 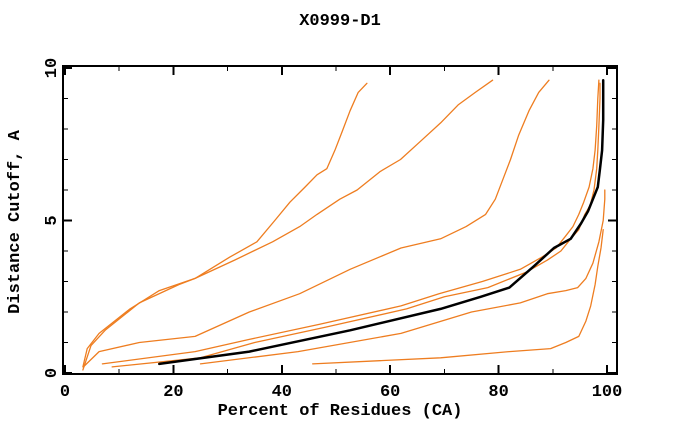 What do you see at coordinates (340, 21) in the screenshot?
I see `chart-title: X0999-D1` at bounding box center [340, 21].